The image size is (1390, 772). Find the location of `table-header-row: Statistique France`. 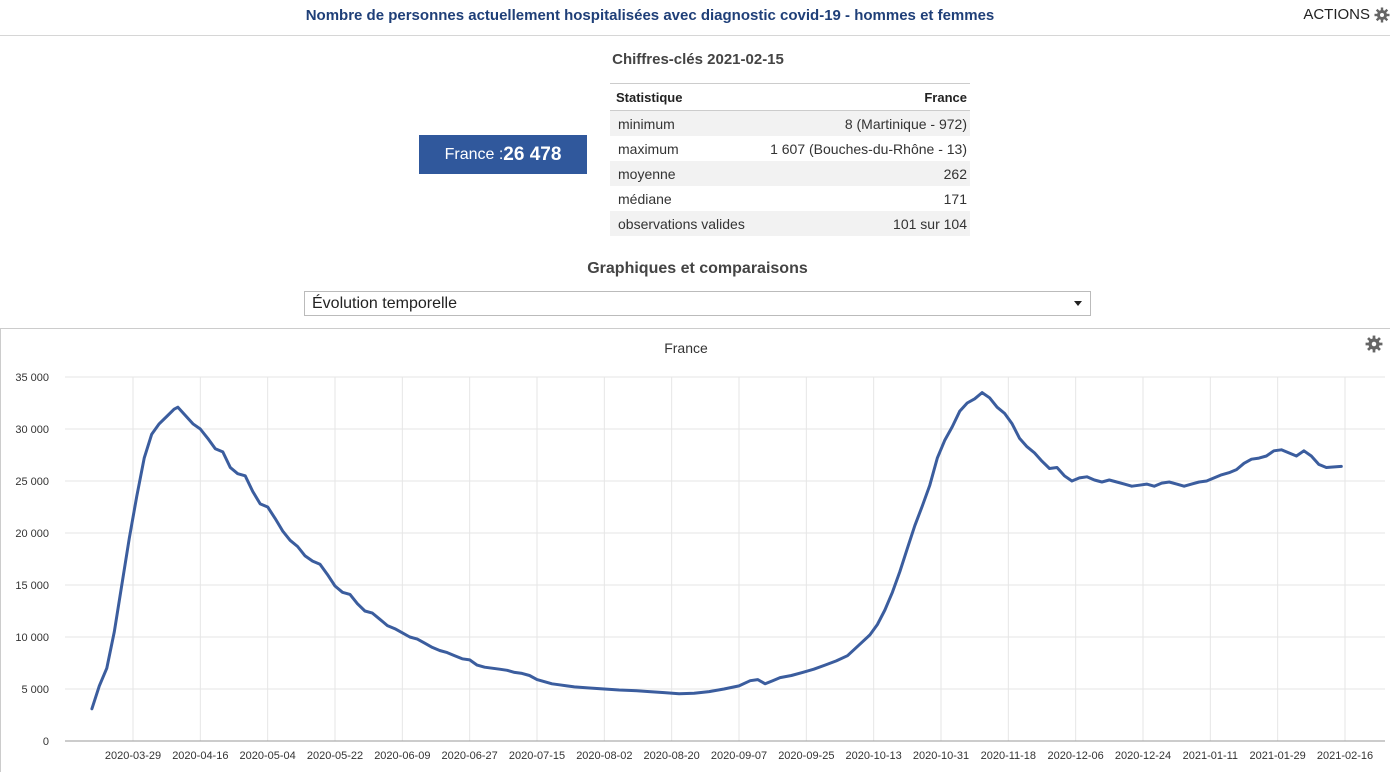

table-header-row: Statistique France is located at coordinates (790, 97).